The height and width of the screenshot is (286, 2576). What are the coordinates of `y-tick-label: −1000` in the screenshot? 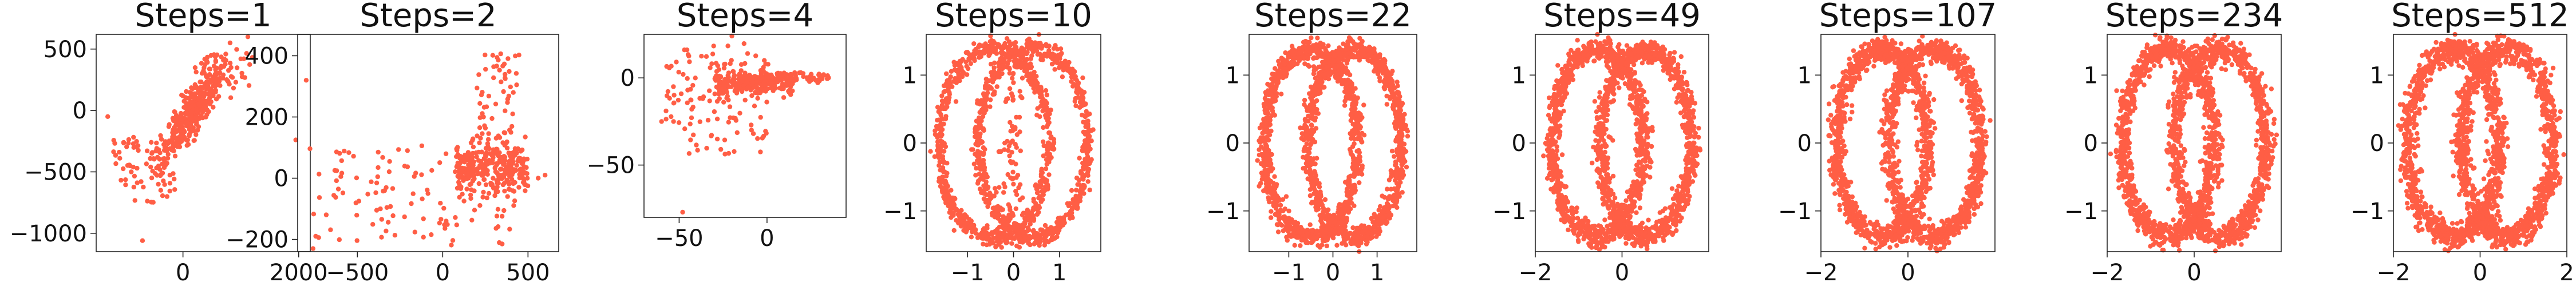 It's located at (48, 234).